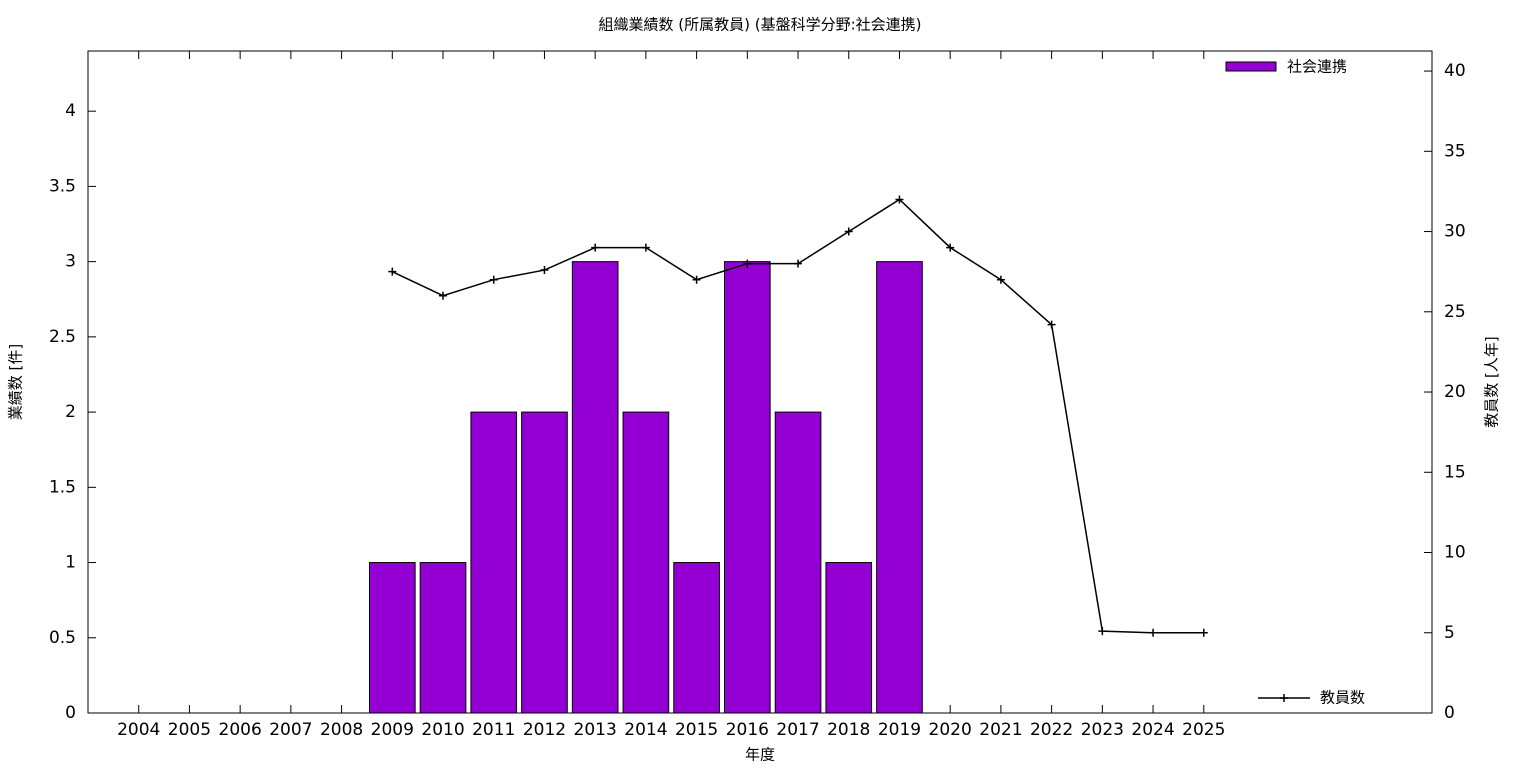 The image size is (1536, 772). Describe the element at coordinates (189, 730) in the screenshot. I see `x-tick-label: 2005` at that location.